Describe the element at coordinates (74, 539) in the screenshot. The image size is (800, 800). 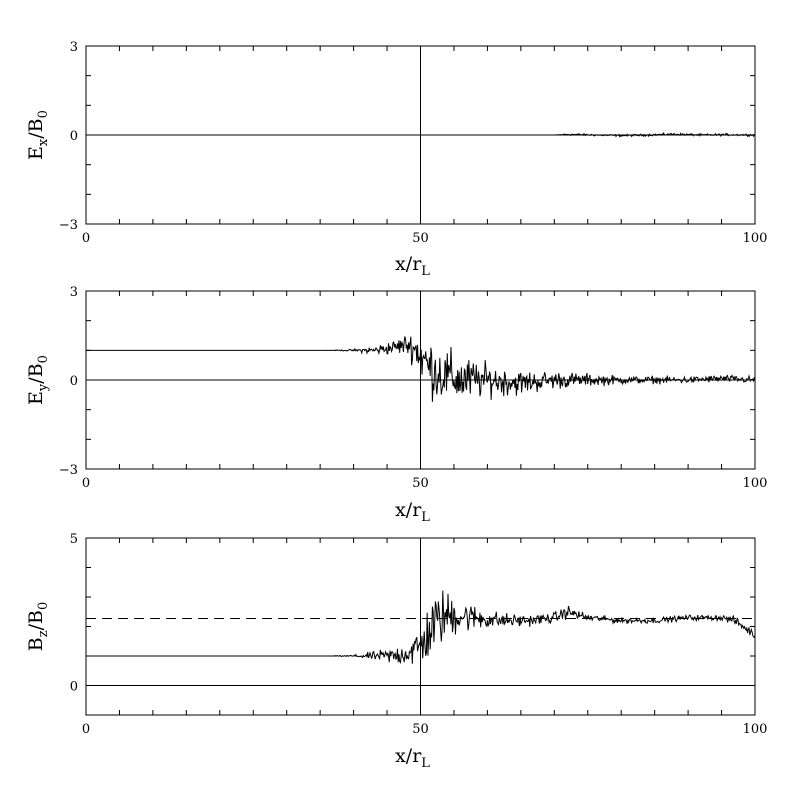
I see `y-tick-label: 5` at that location.